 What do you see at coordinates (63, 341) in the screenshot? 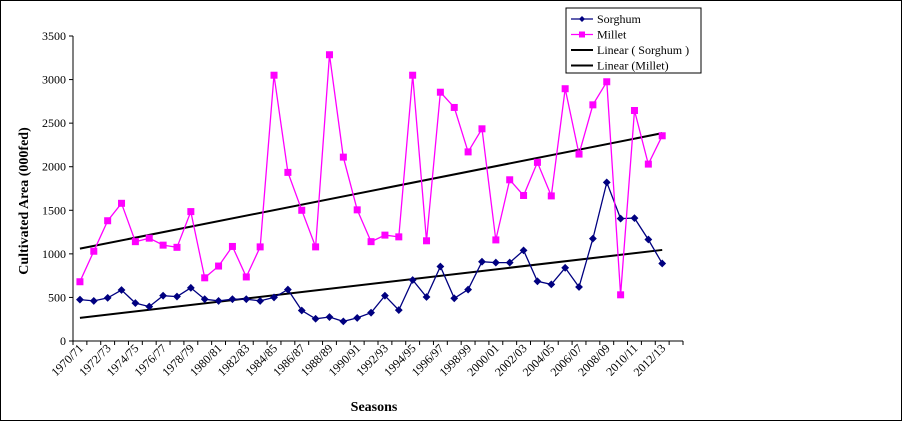
I see `y-tick-label: 0` at bounding box center [63, 341].